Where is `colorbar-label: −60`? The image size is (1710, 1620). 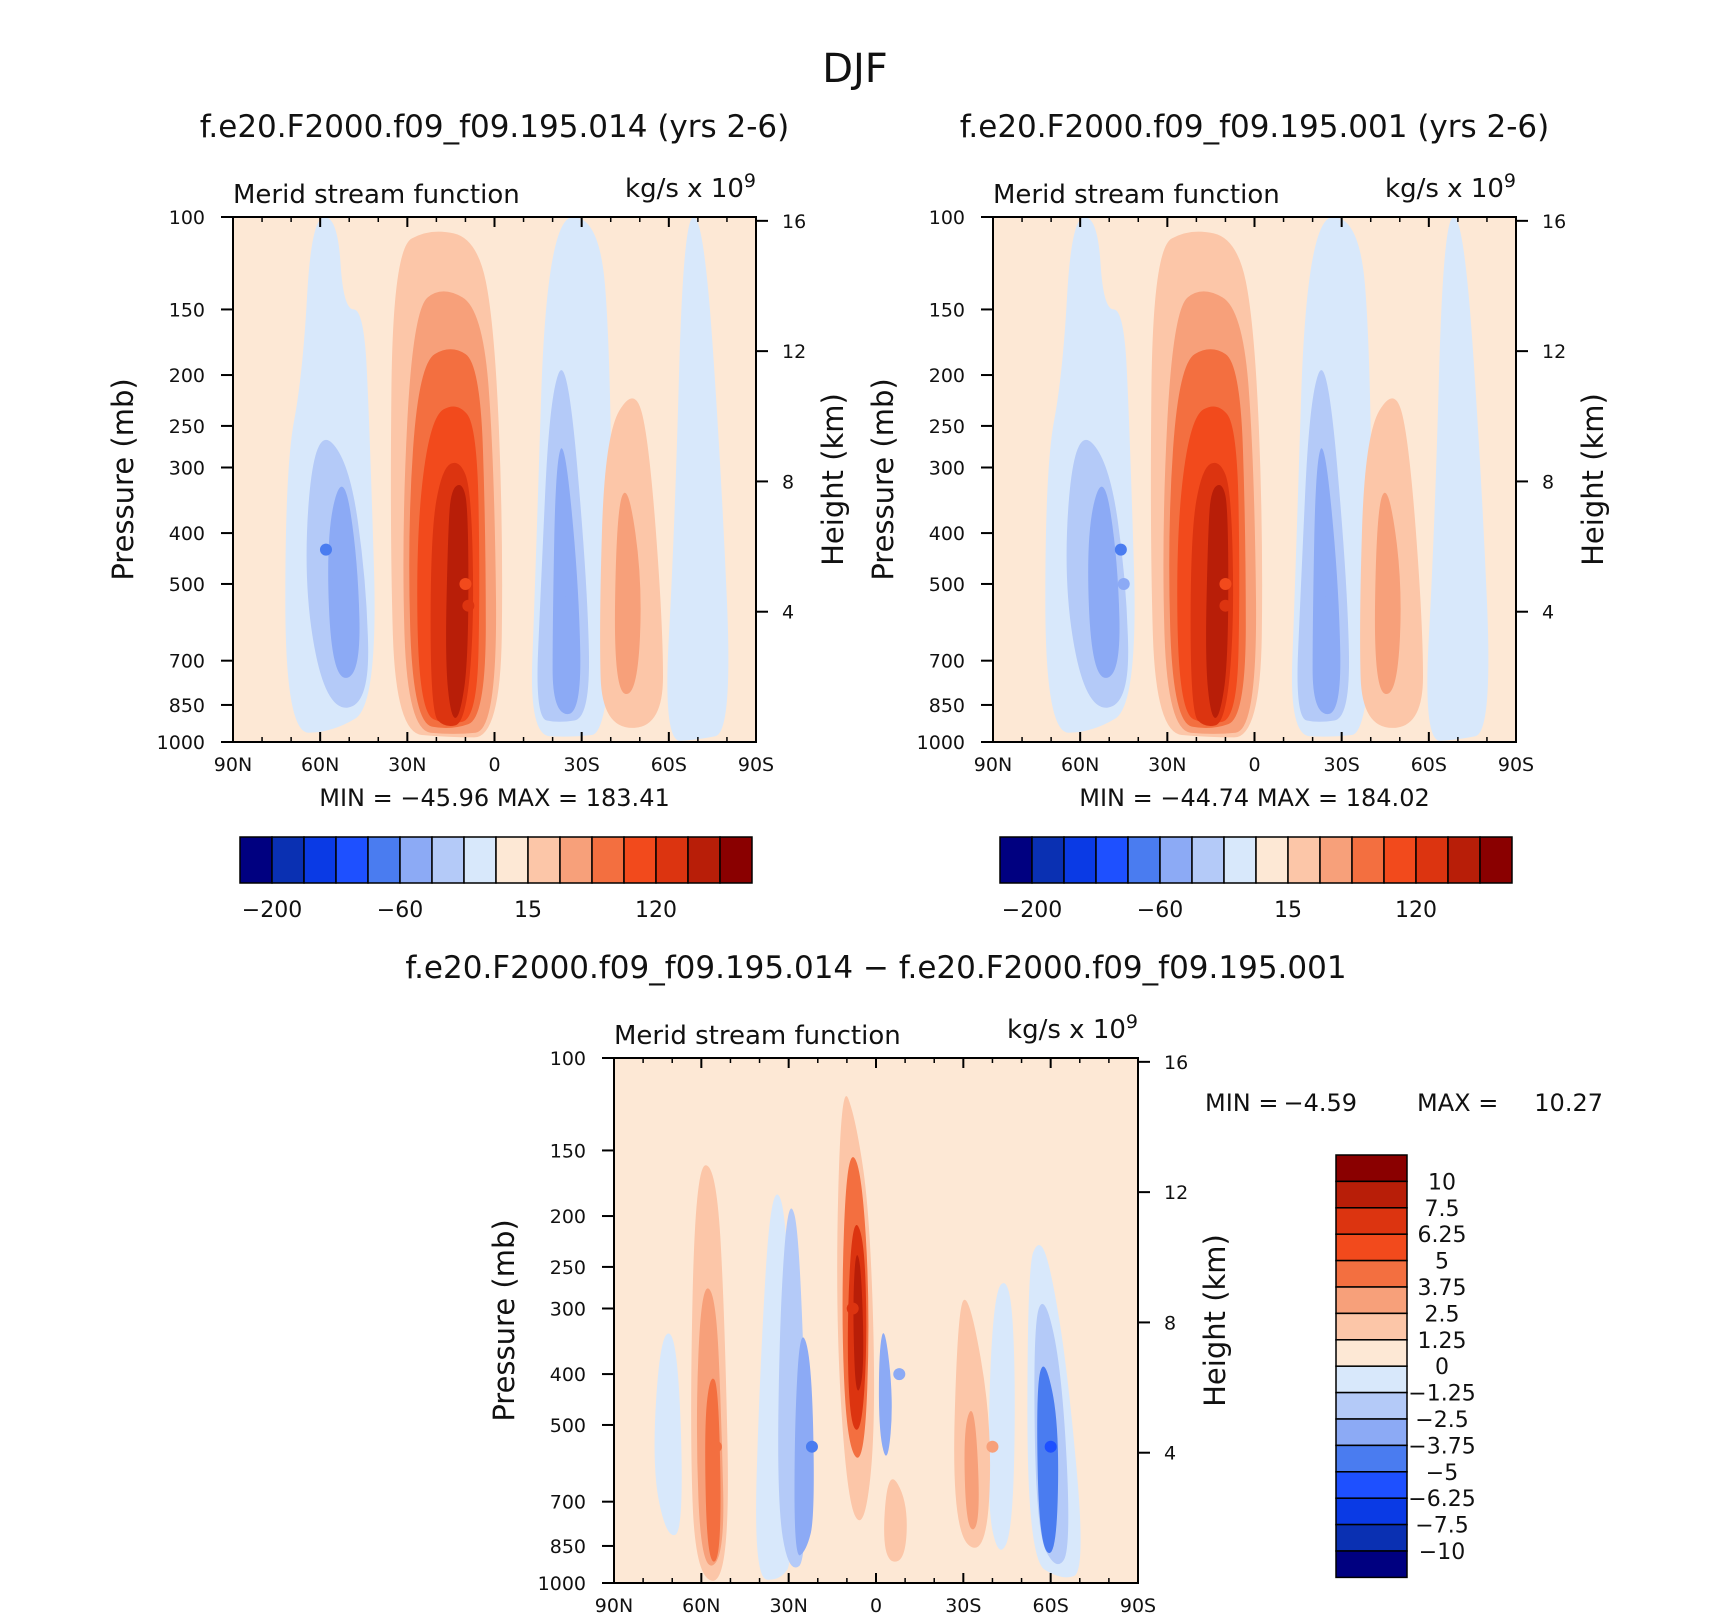 colorbar-label: −60 is located at coordinates (400, 910).